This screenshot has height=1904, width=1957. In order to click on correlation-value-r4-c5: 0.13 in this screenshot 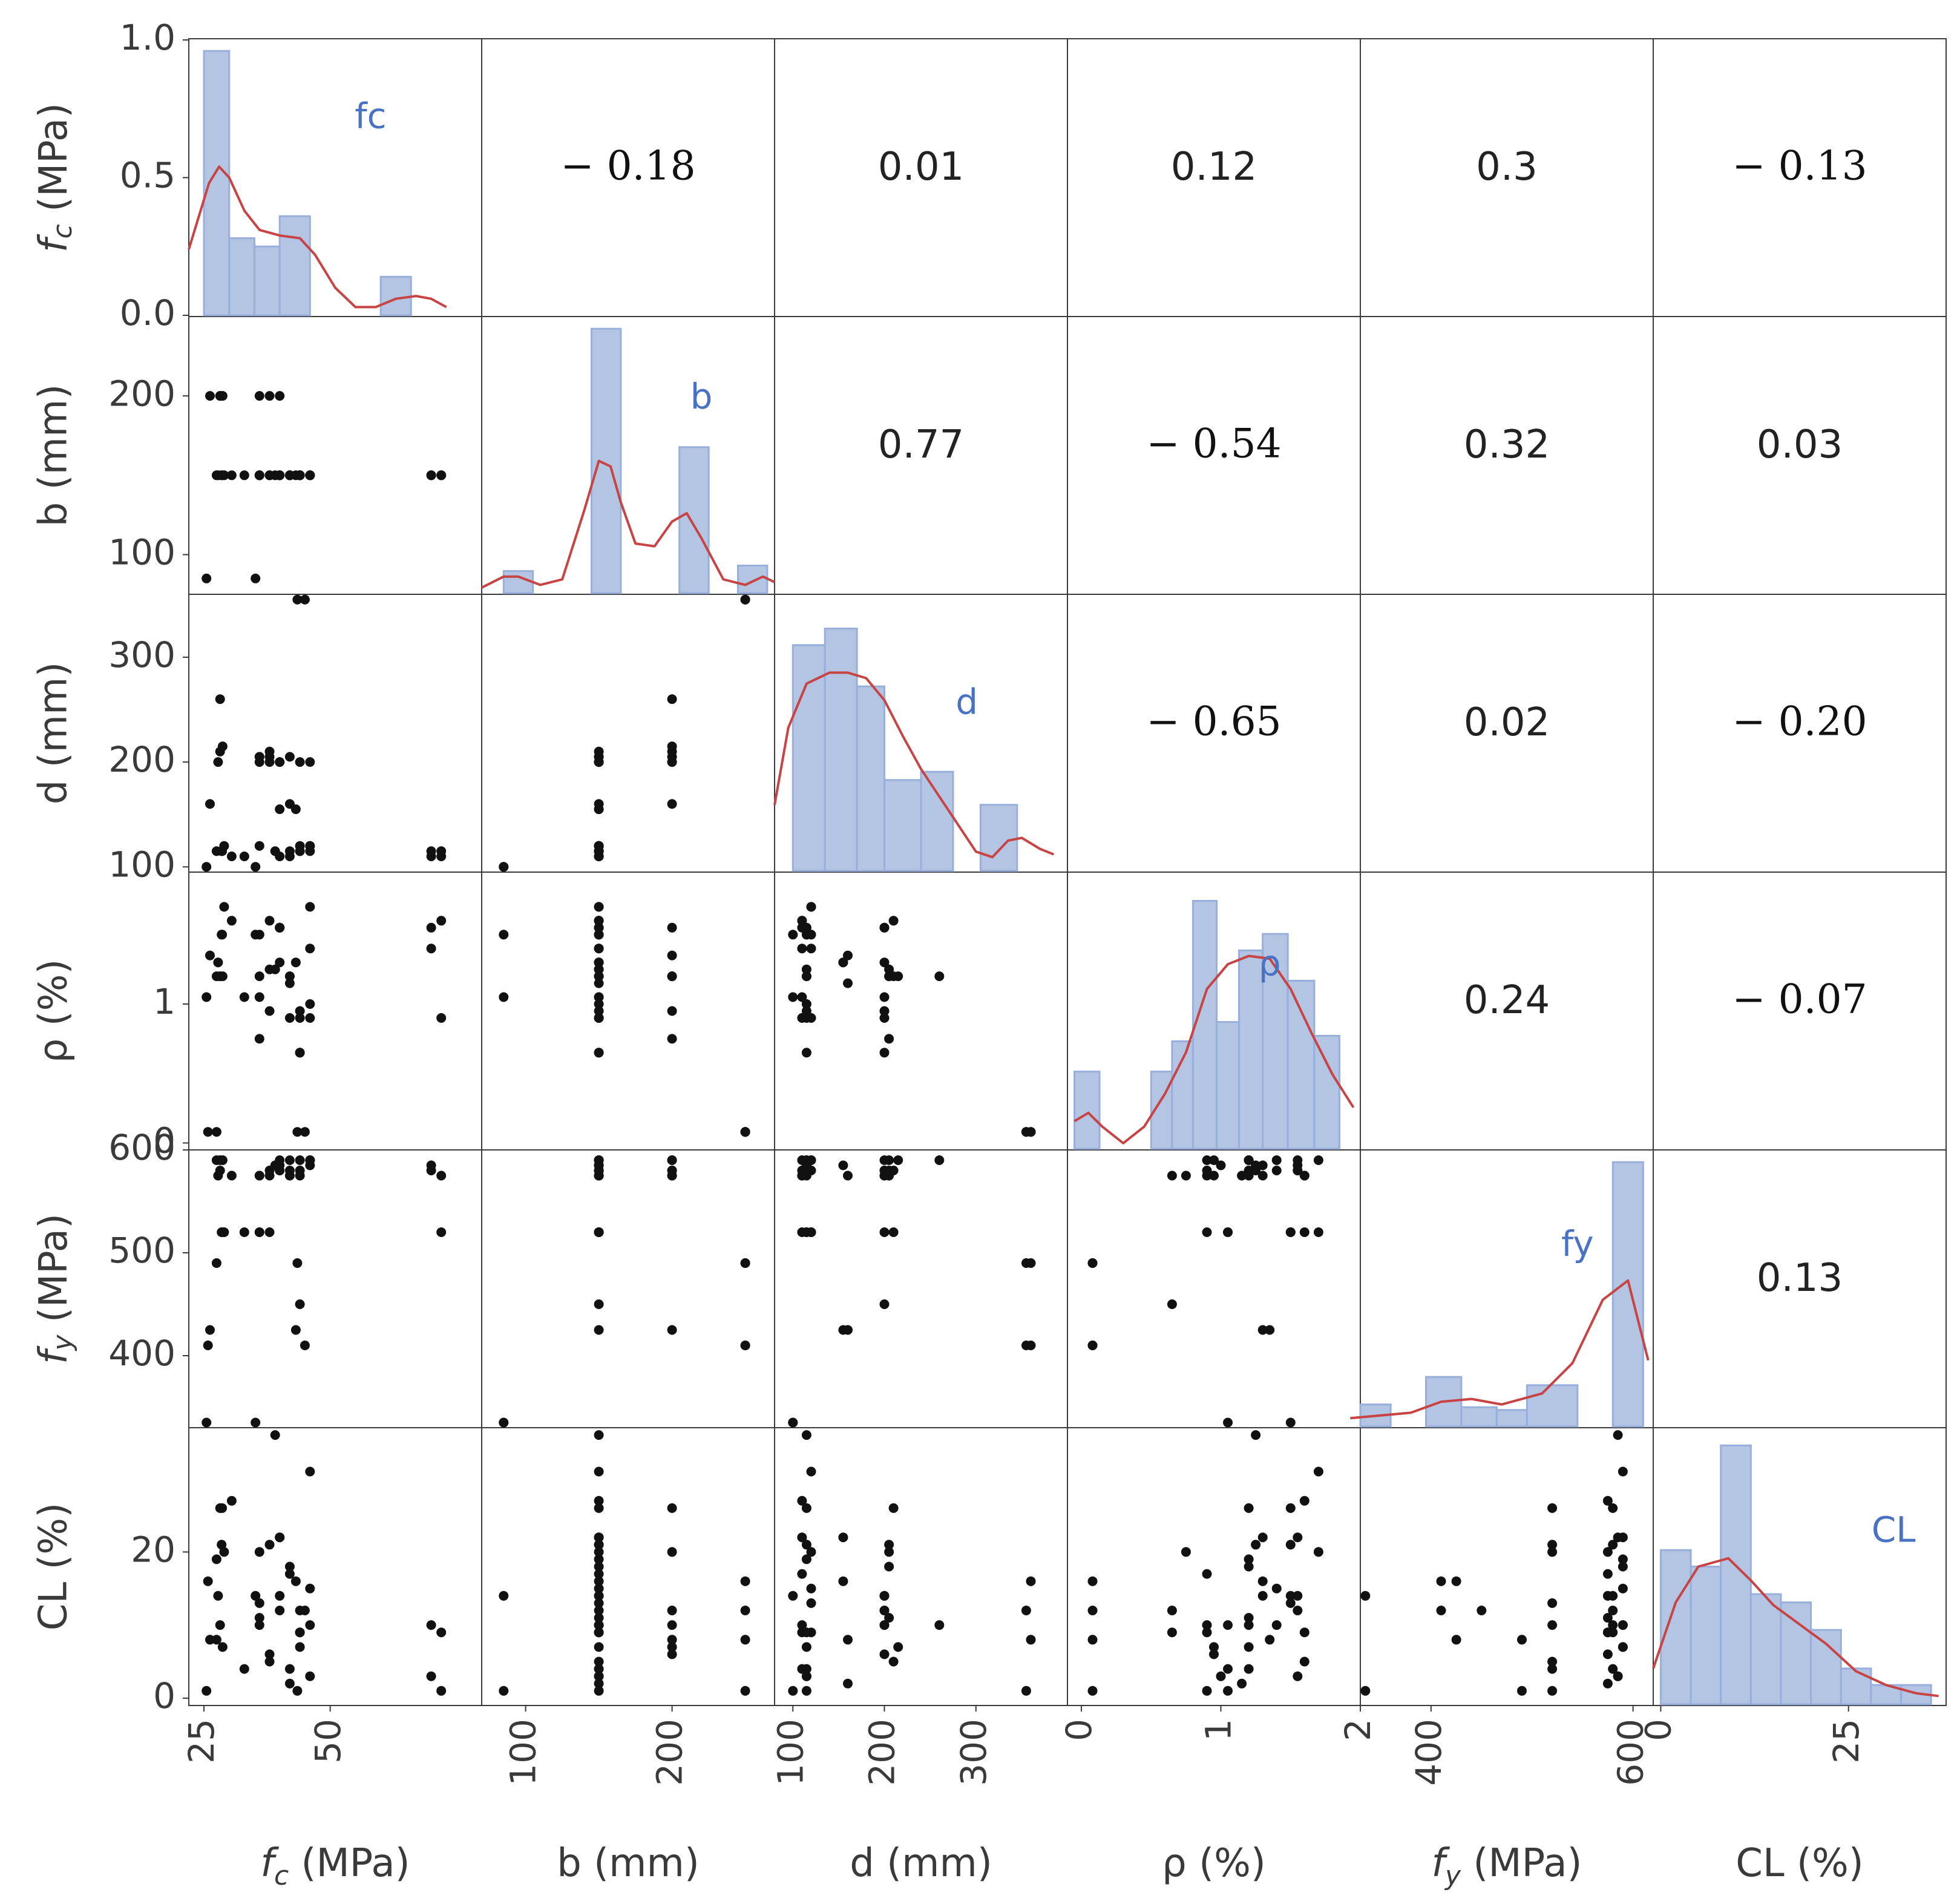, I will do `click(1800, 1278)`.